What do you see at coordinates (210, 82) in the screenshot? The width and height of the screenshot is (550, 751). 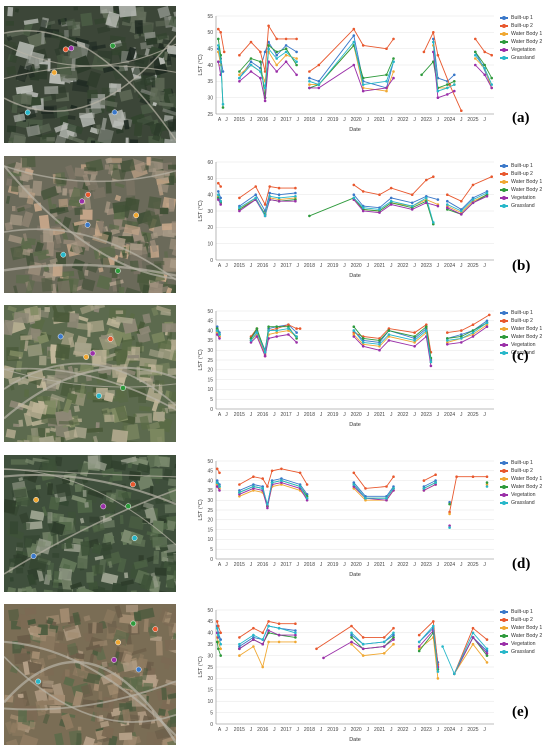 I see `y-tick-label: 35` at bounding box center [210, 82].